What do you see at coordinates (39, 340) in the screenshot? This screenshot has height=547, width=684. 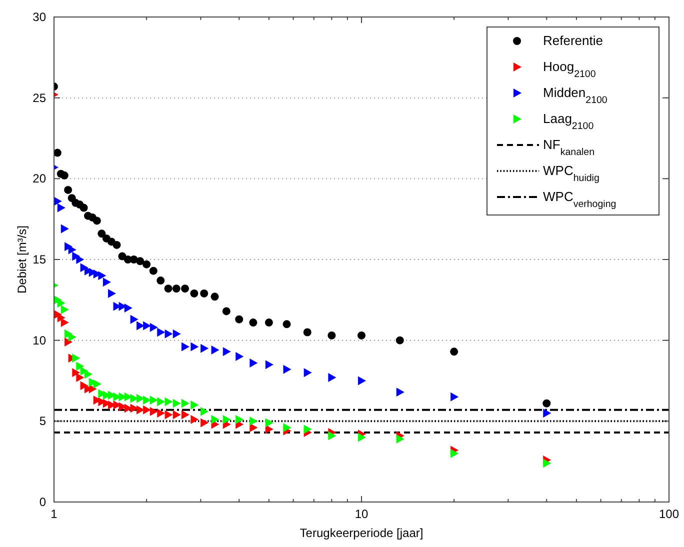 I see `y-tick-label: 10` at bounding box center [39, 340].